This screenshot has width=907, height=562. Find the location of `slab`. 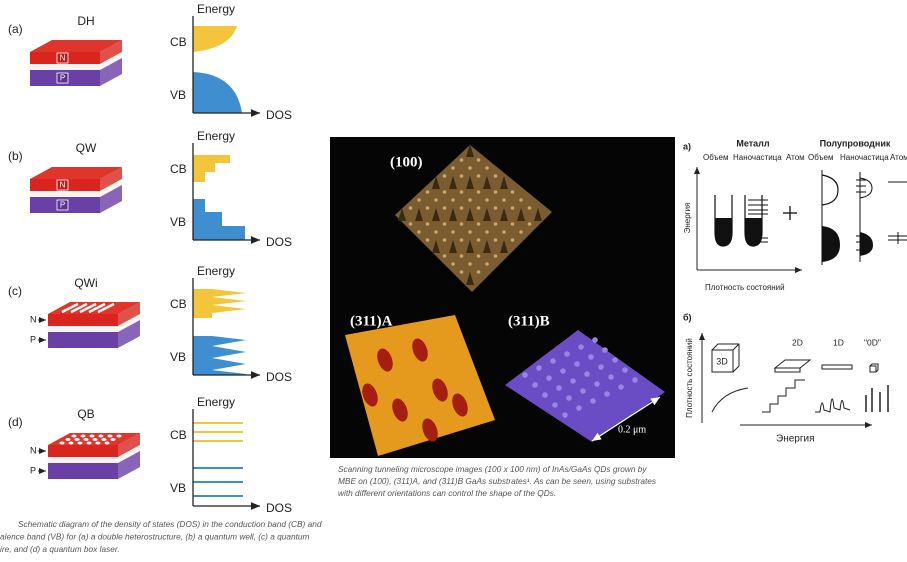

slab is located at coordinates (94, 325).